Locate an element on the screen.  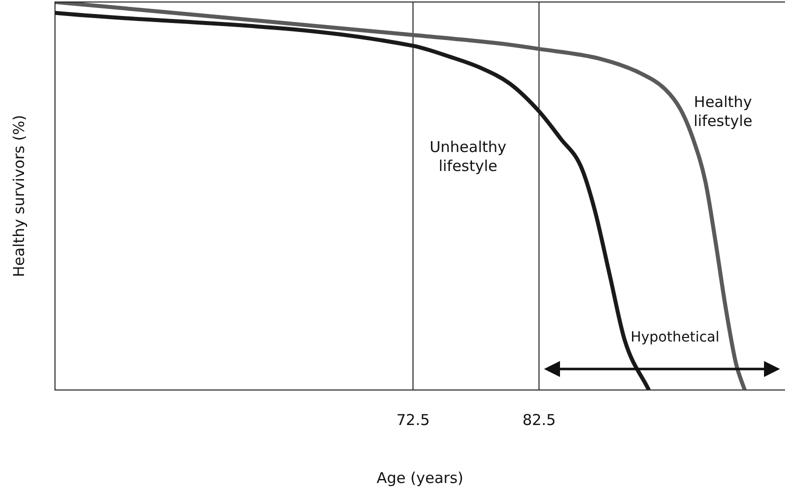
x-tick-label: 72.5 is located at coordinates (413, 419).